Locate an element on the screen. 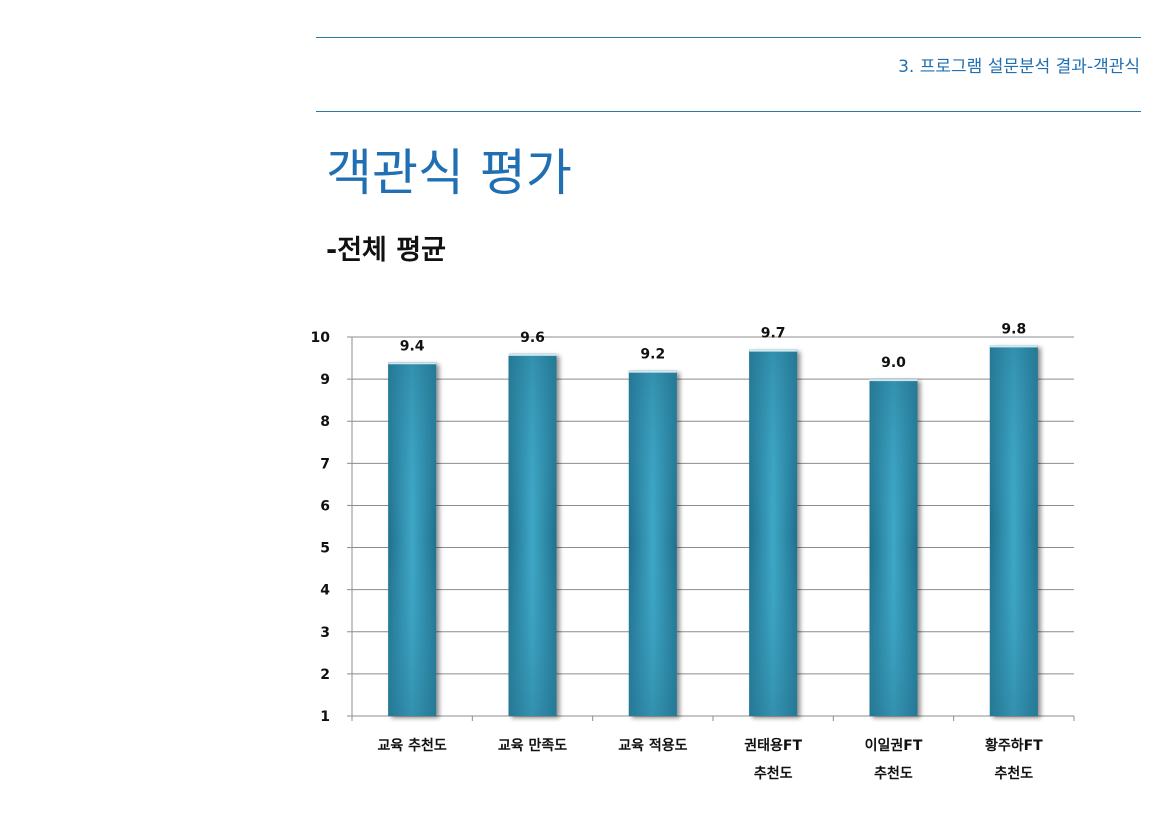 This screenshot has width=1169, height=826. y-tick-label: 3 is located at coordinates (325, 633).